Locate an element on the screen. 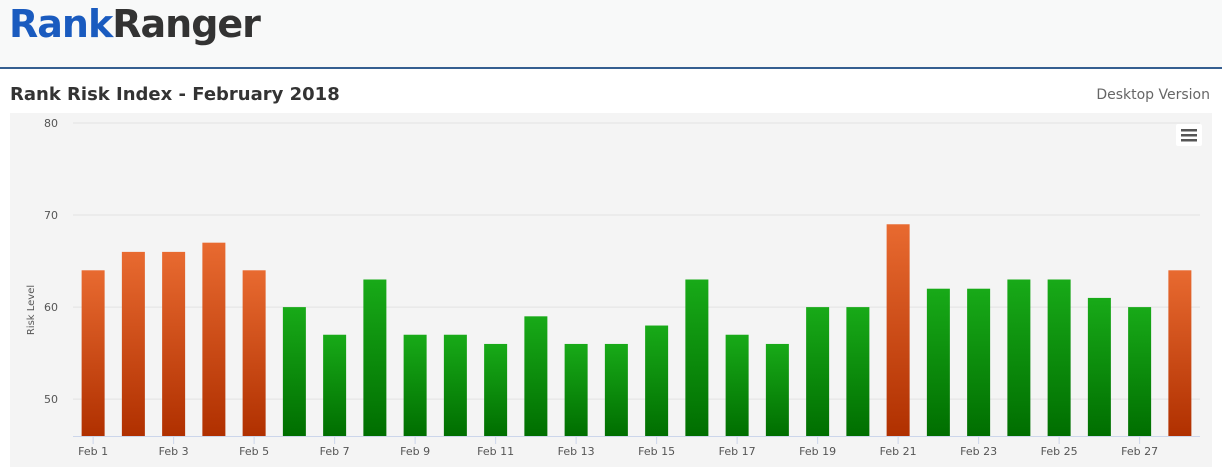  x-tick-label: Feb 7 is located at coordinates (335, 451).